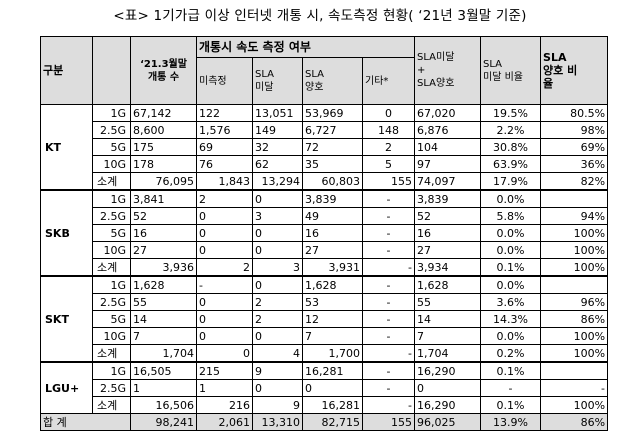 Image resolution: width=640 pixels, height=443 pixels. I want to click on cell-subs: 7, so click(163, 336).